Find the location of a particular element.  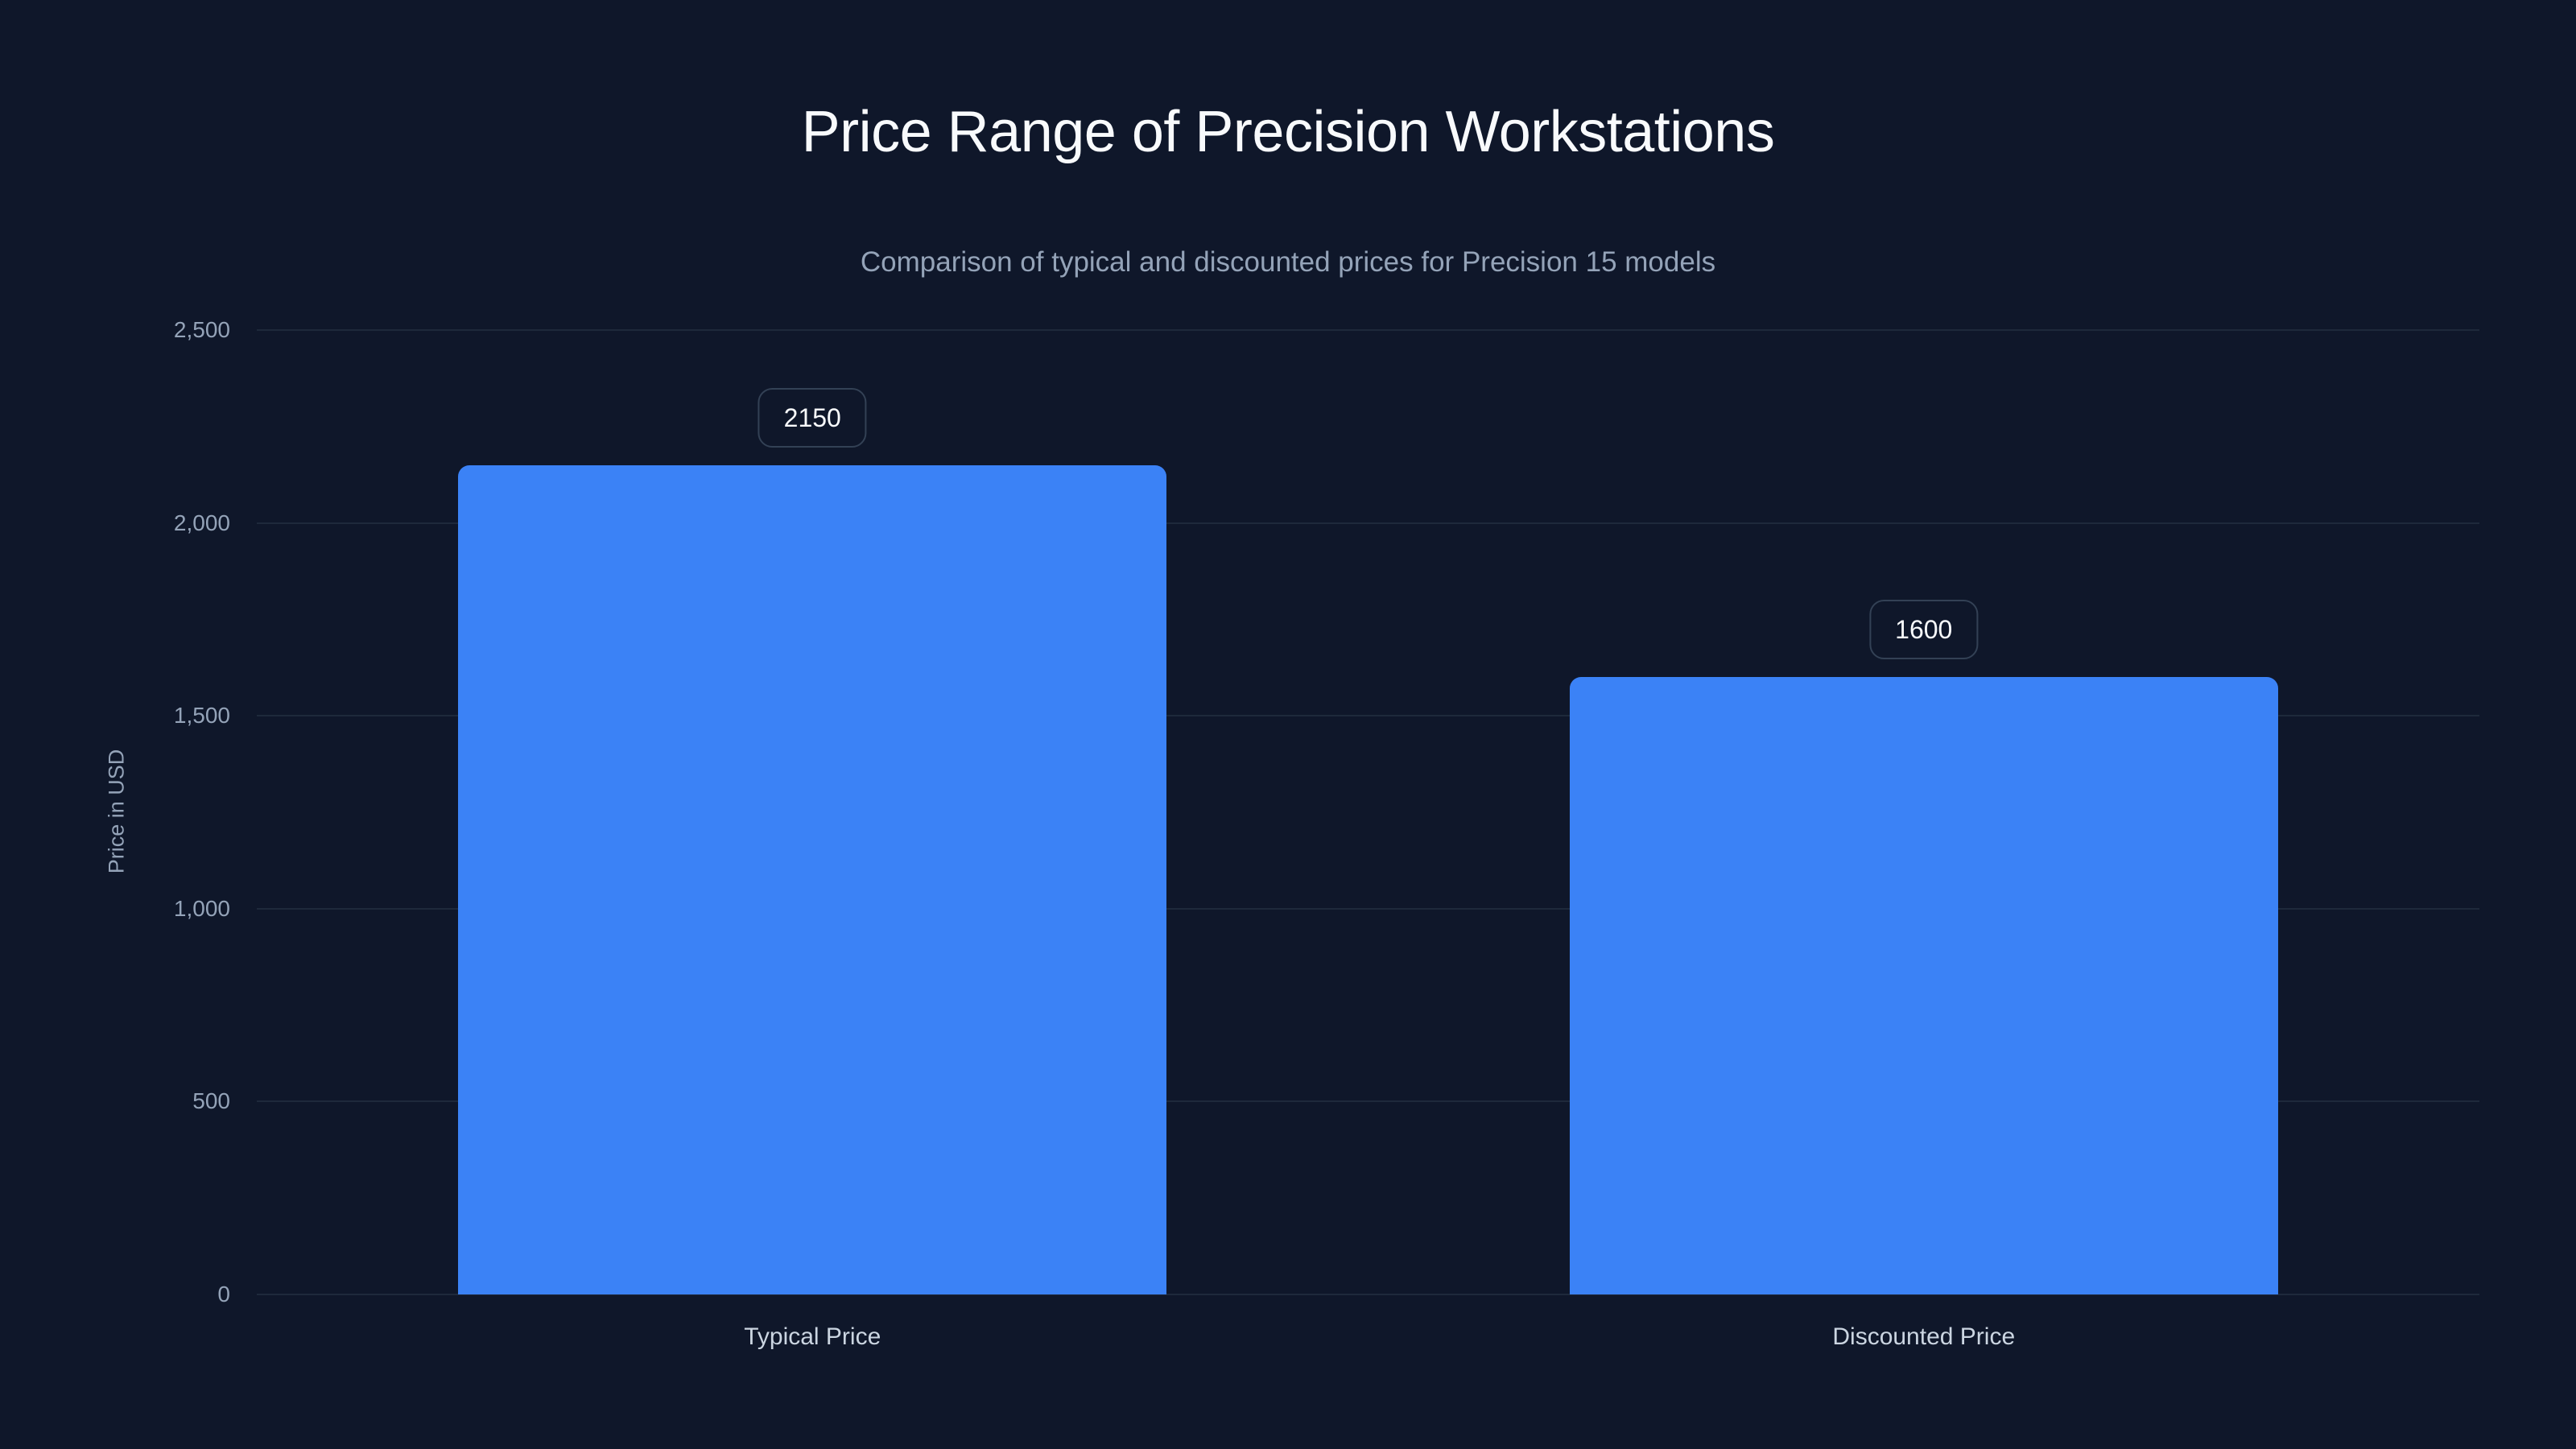

y-tick-label: 1,500 is located at coordinates (201, 716).